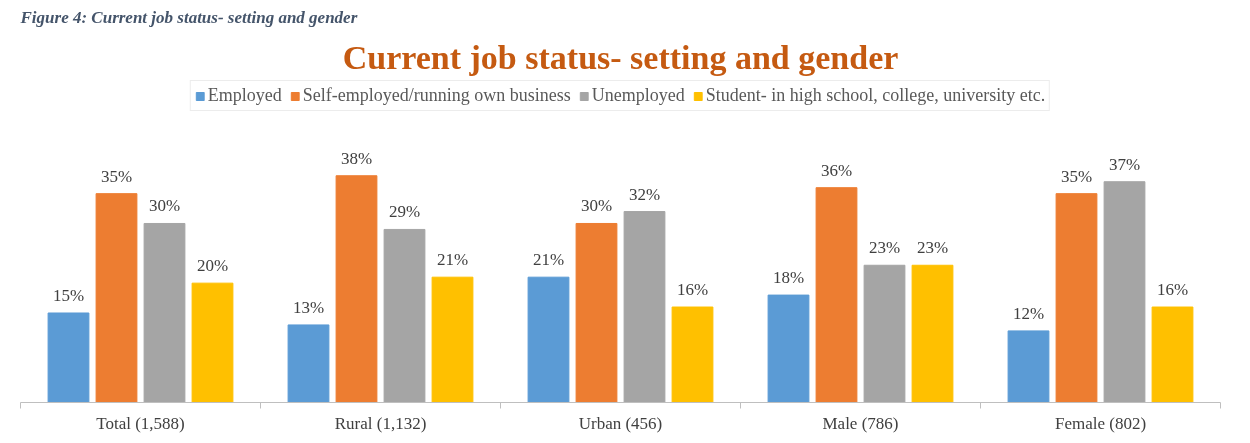 This screenshot has width=1250, height=443. I want to click on legend-label: Unemployed, so click(638, 95).